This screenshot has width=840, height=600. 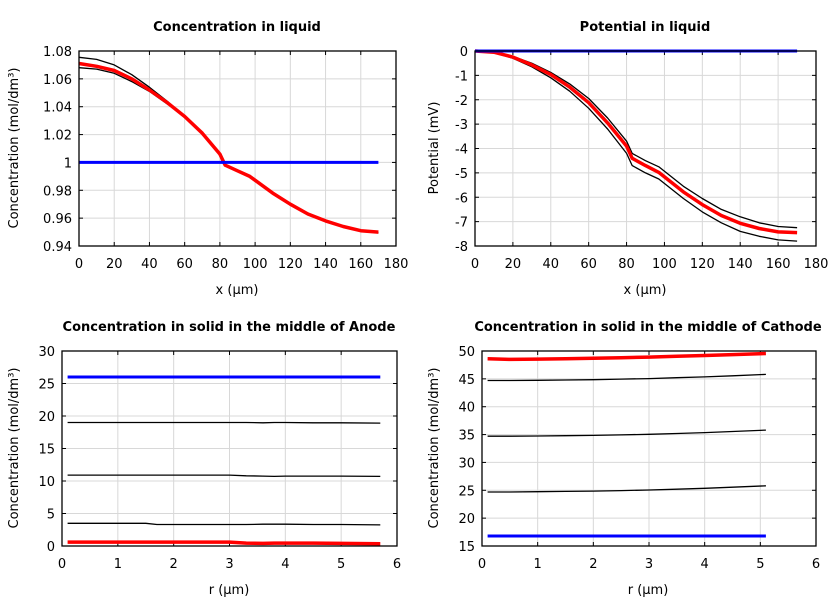 I want to click on y-tick-label: -7, so click(x=461, y=223).